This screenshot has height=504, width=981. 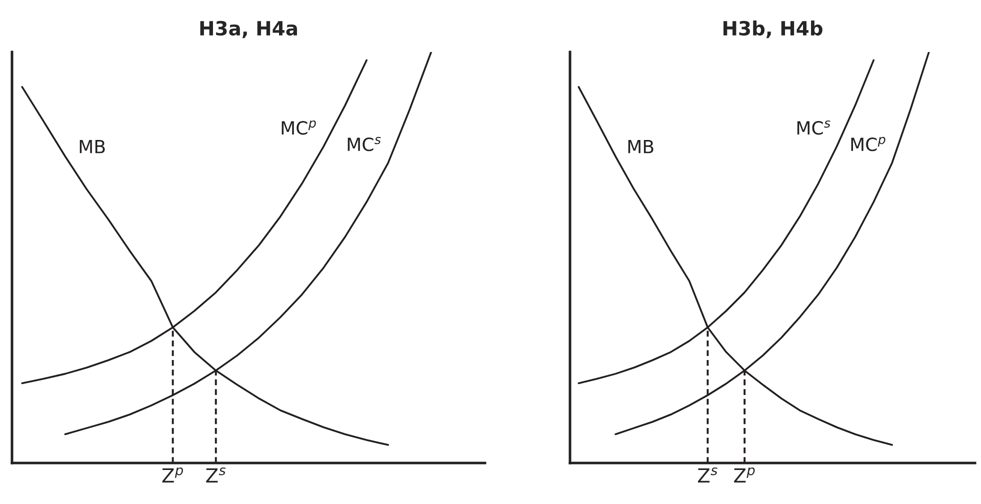 What do you see at coordinates (772, 29) in the screenshot?
I see `chart-title: H3b, H4b` at bounding box center [772, 29].